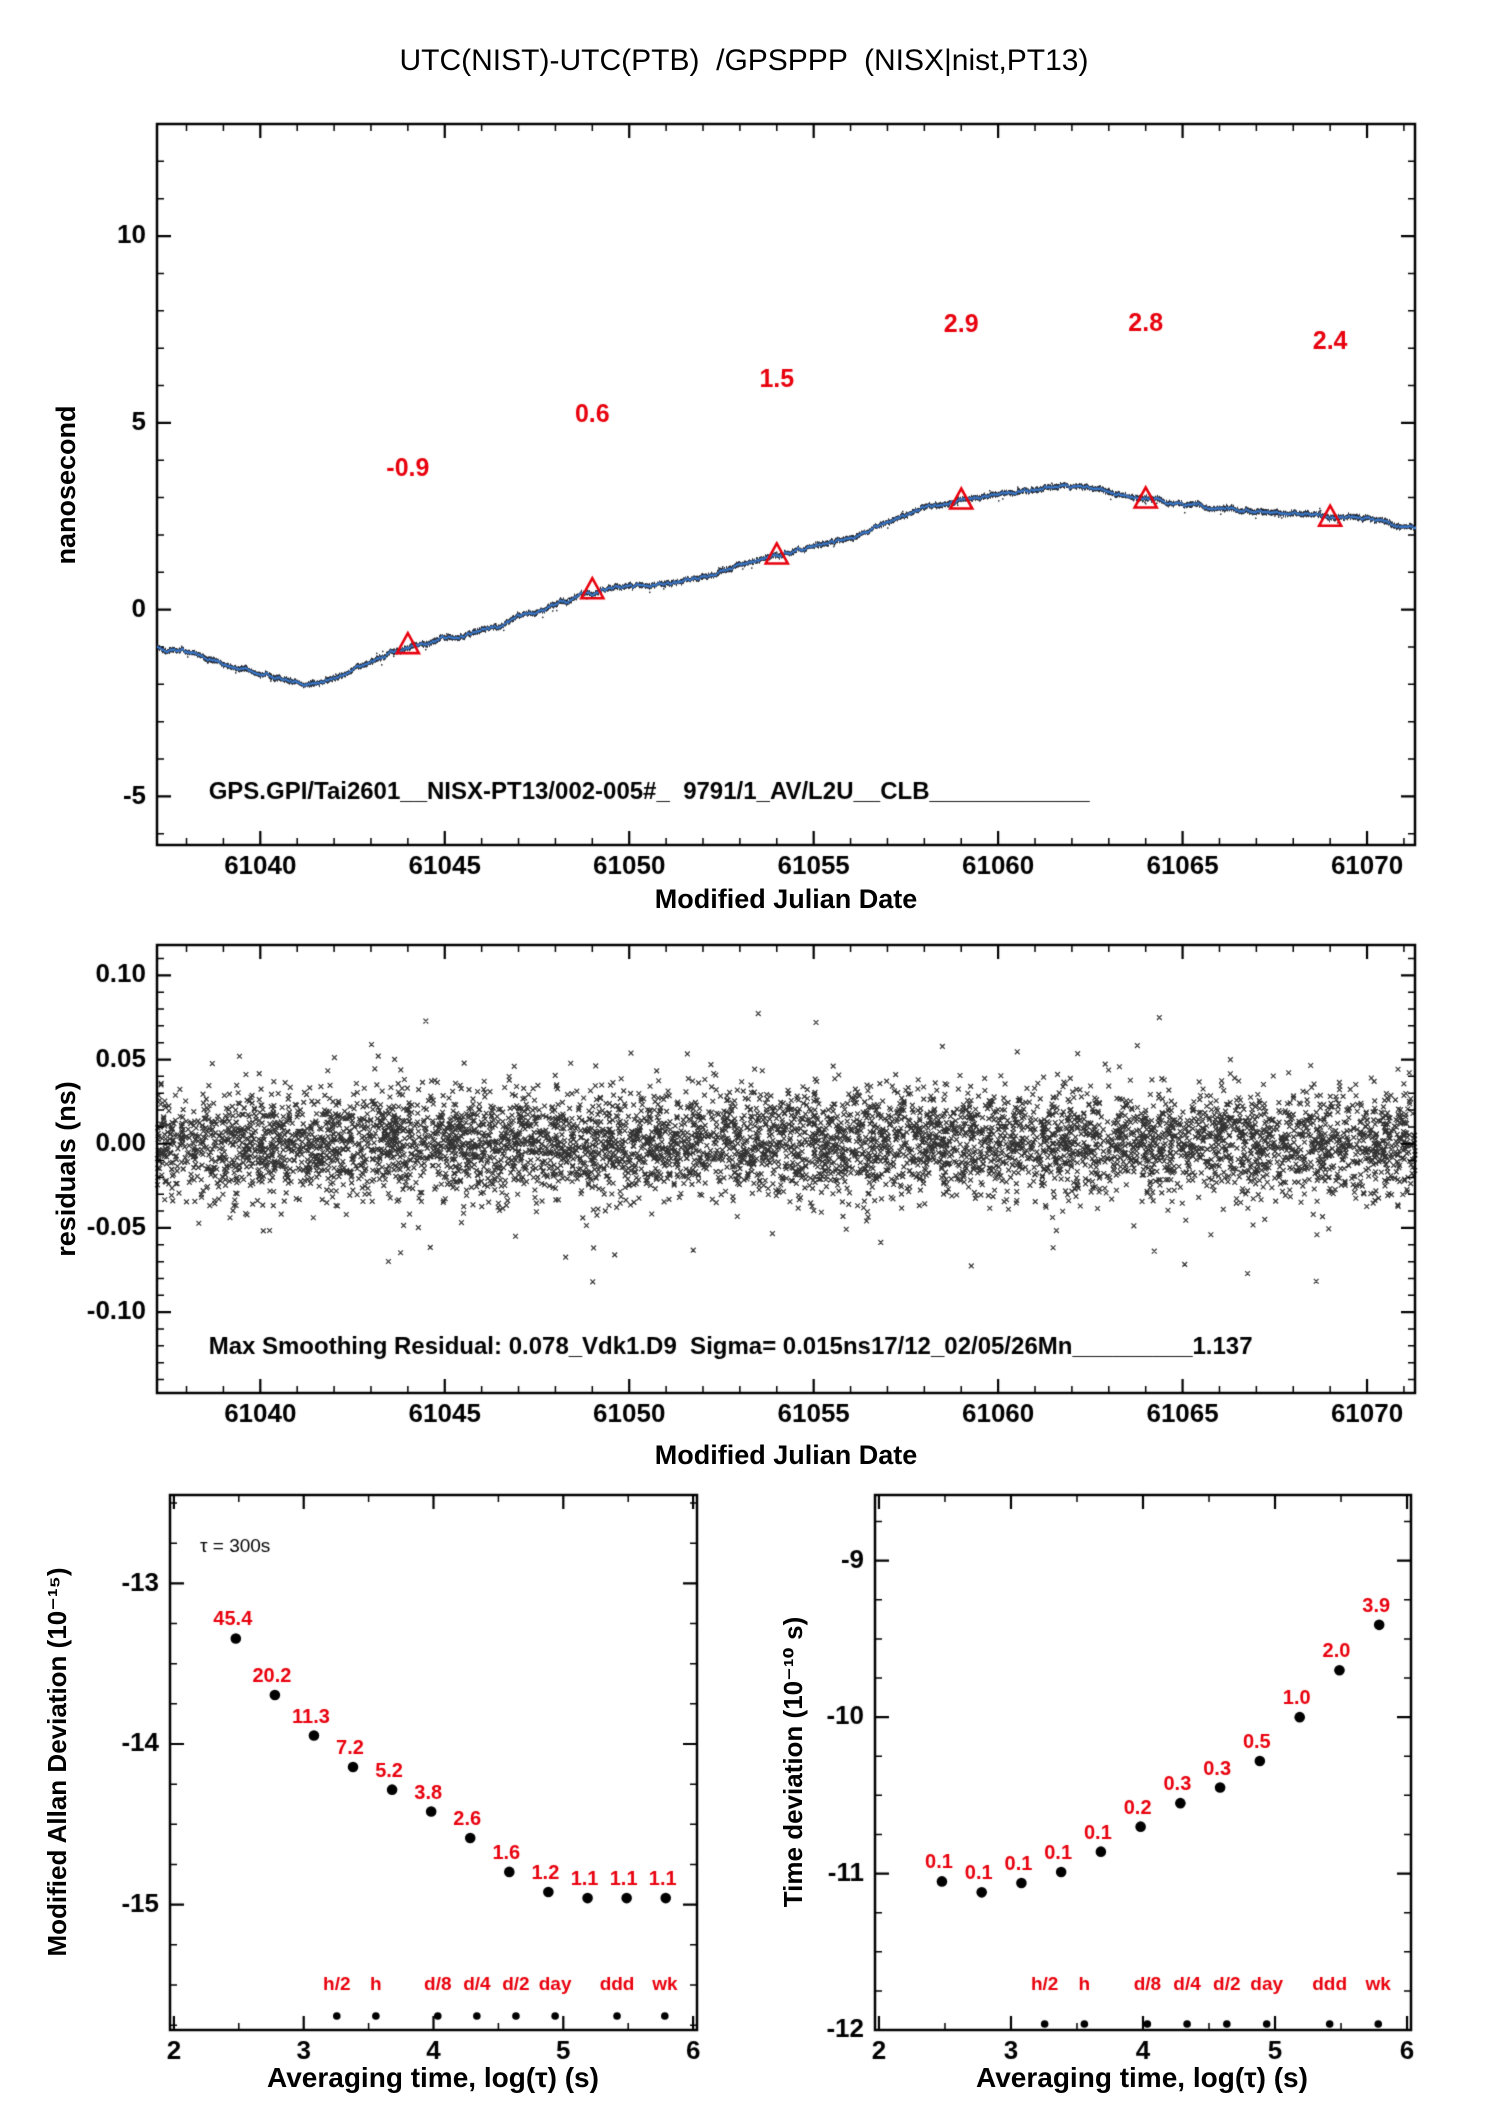 This screenshot has width=1488, height=2105. Describe the element at coordinates (793, 1762) in the screenshot. I see `y-axis-label-tdev: Time deviation (10⁻¹⁰ s)` at that location.